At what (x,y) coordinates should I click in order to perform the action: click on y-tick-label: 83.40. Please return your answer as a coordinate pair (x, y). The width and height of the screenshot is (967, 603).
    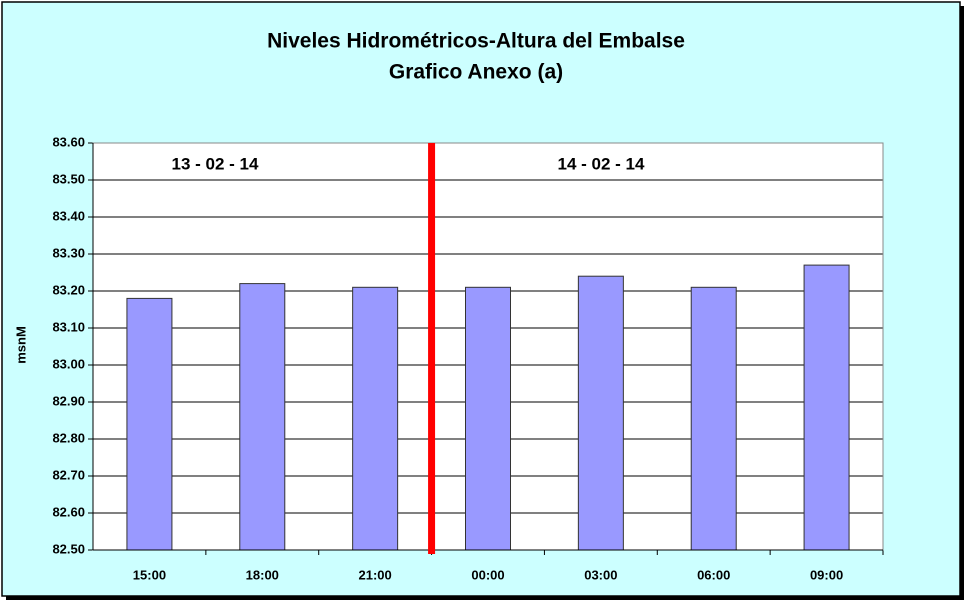
    Looking at the image, I should click on (68, 215).